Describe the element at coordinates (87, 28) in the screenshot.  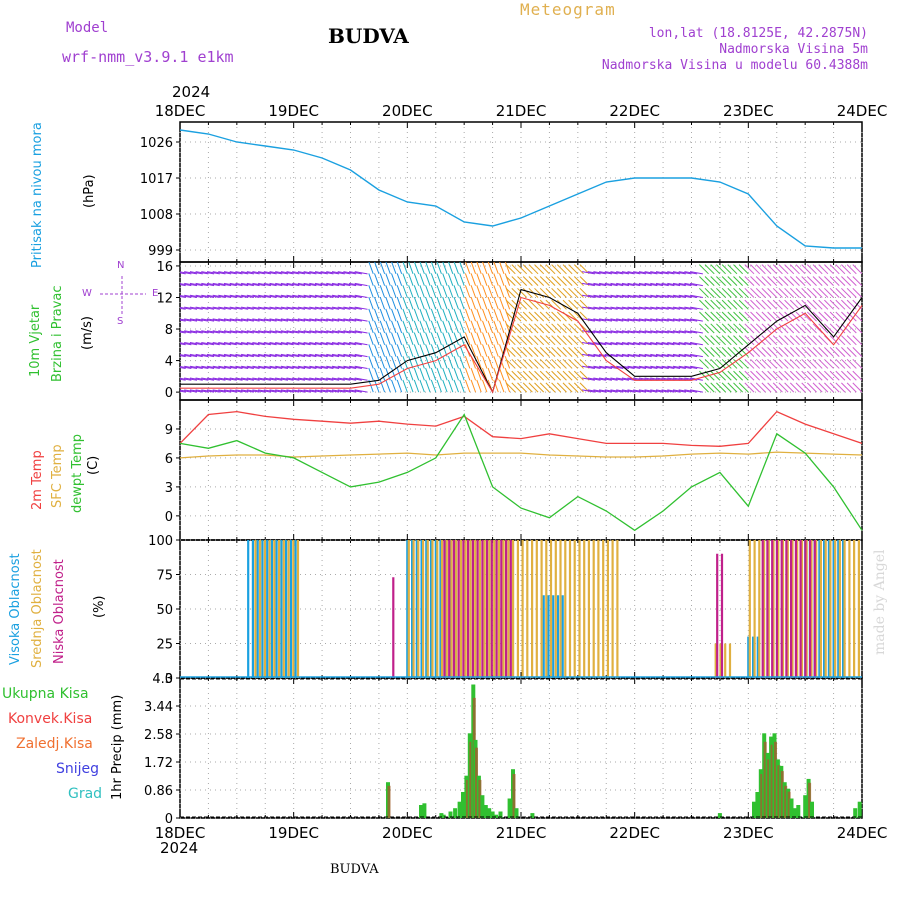
I see `model-label: Model` at that location.